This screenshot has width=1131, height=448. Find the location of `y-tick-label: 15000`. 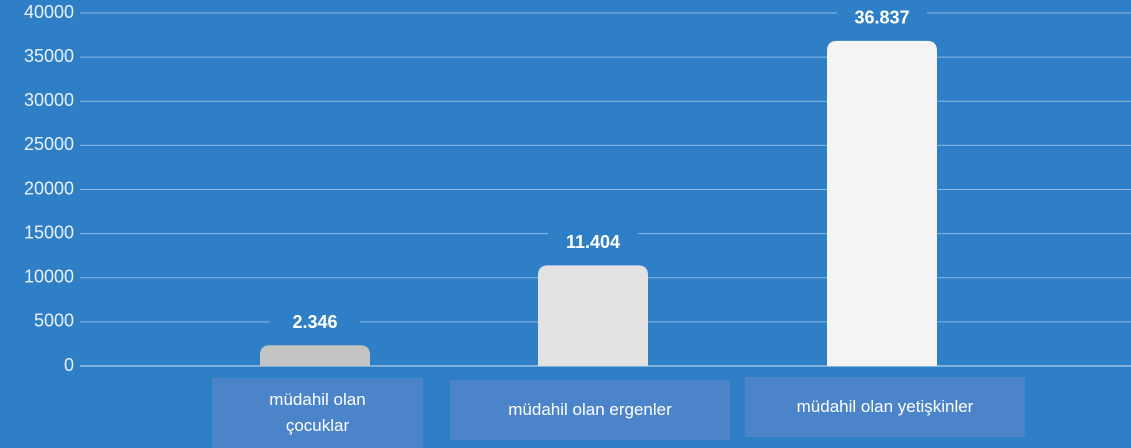

y-tick-label: 15000 is located at coordinates (49, 232).